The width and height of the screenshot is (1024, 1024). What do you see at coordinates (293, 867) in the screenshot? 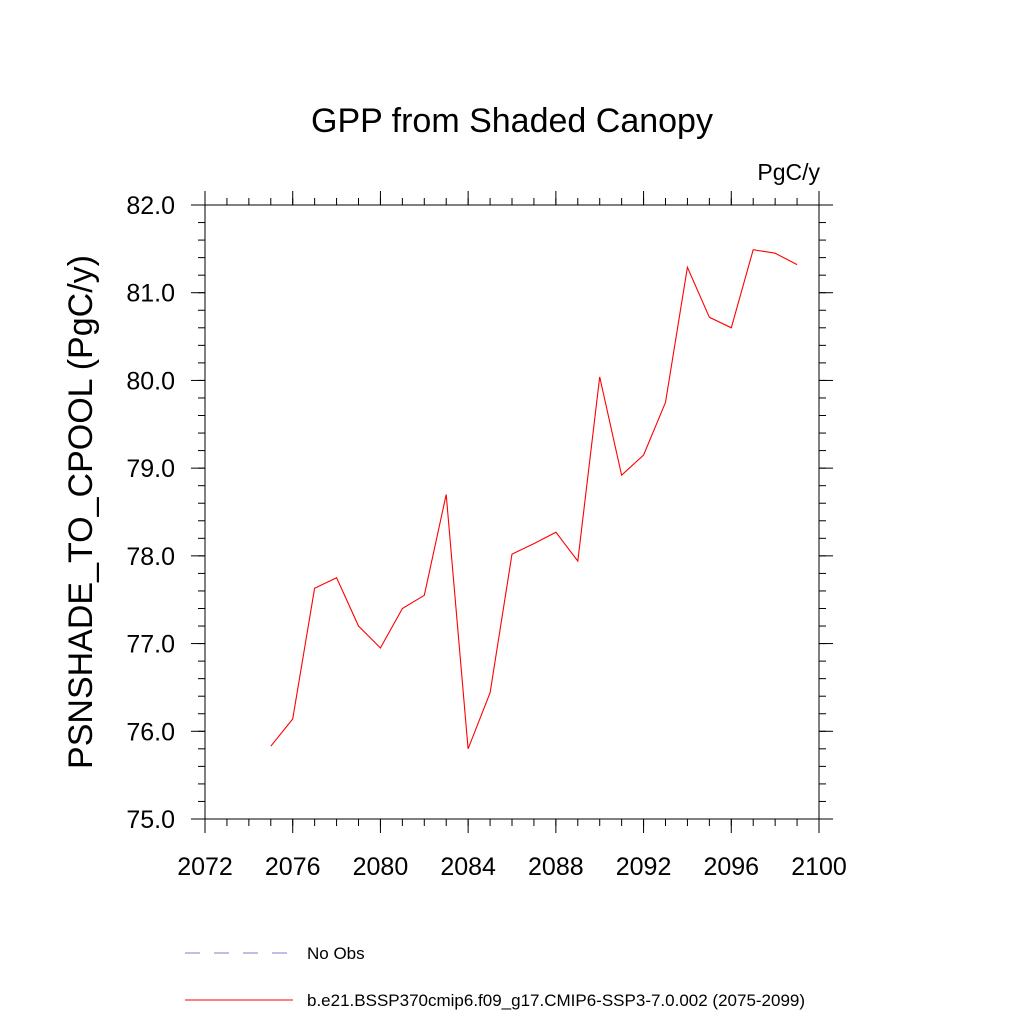
I see `x-tick-label: 2076` at bounding box center [293, 867].